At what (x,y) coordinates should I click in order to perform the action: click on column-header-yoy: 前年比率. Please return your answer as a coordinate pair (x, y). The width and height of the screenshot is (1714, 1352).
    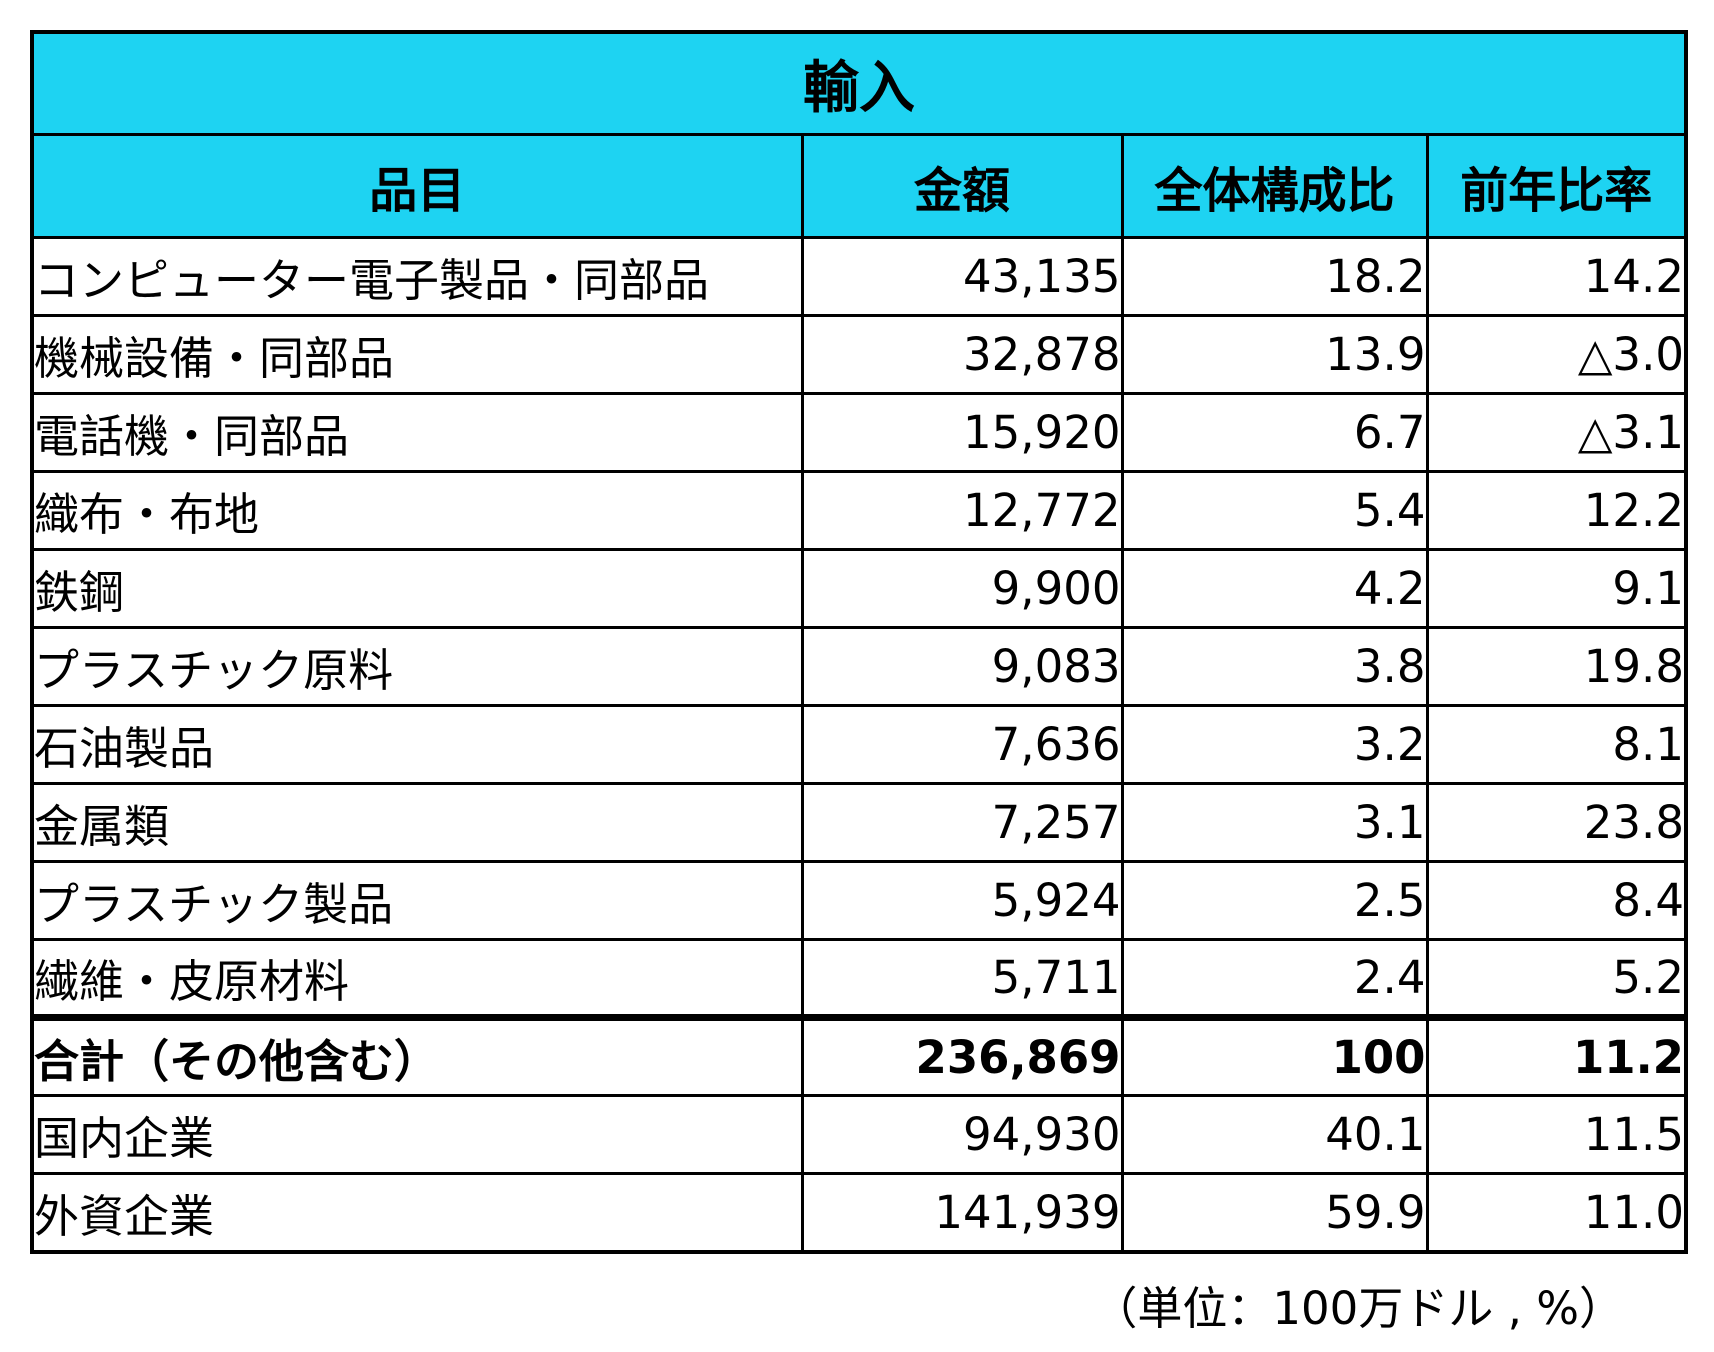
    Looking at the image, I should click on (1556, 186).